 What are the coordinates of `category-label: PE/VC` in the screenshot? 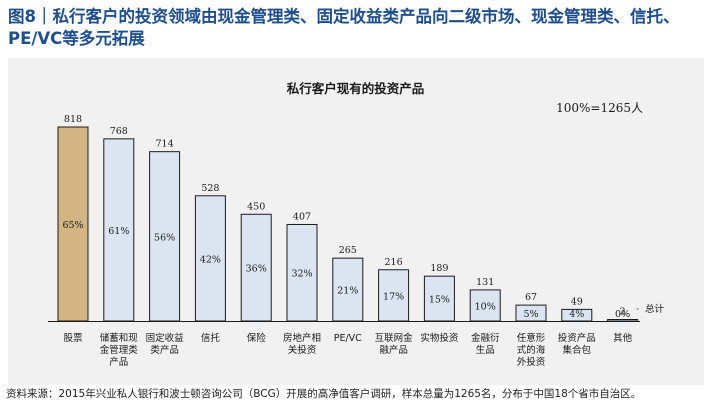 It's located at (348, 338).